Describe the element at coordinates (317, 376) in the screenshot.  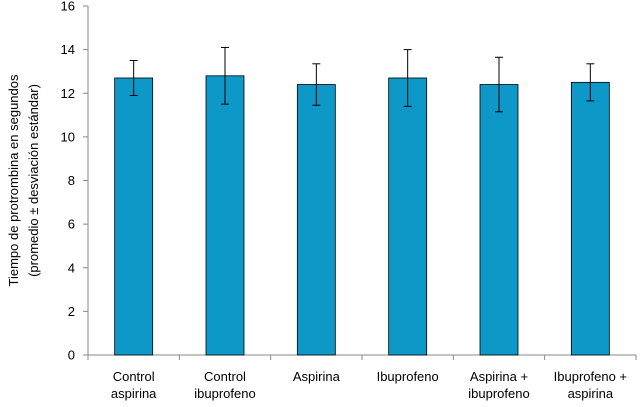
I see `category-label: Aspirina` at that location.